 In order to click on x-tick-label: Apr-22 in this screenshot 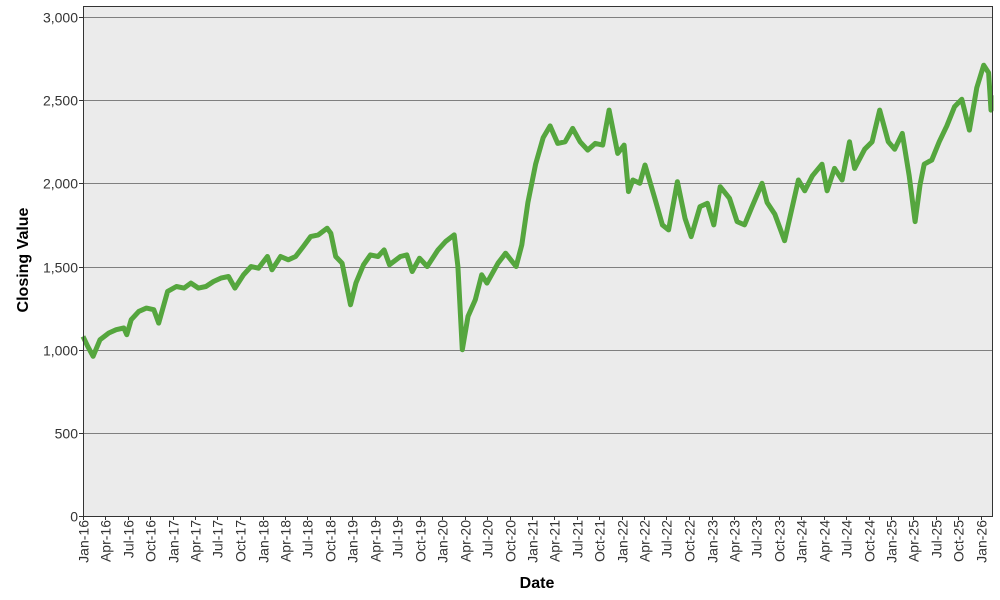, I will do `click(645, 541)`.